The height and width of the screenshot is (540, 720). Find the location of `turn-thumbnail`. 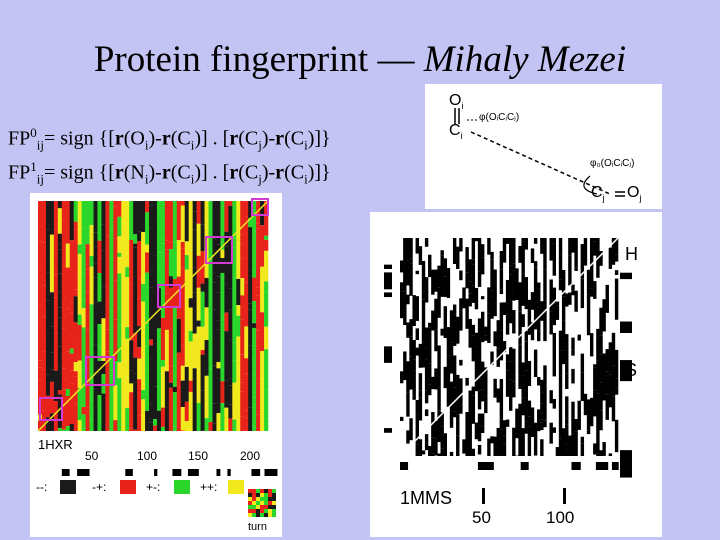

turn-thumbnail is located at coordinates (262, 503).